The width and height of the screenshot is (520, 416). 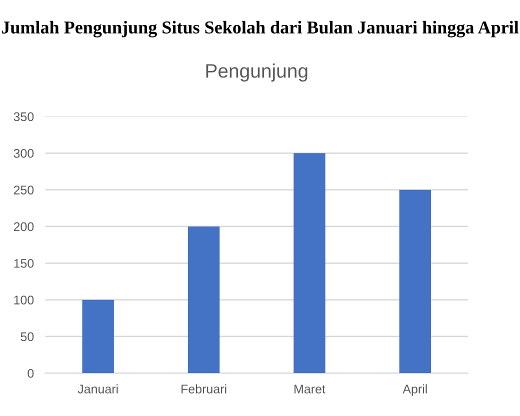 I want to click on x-tick-label: Januari, so click(x=98, y=389).